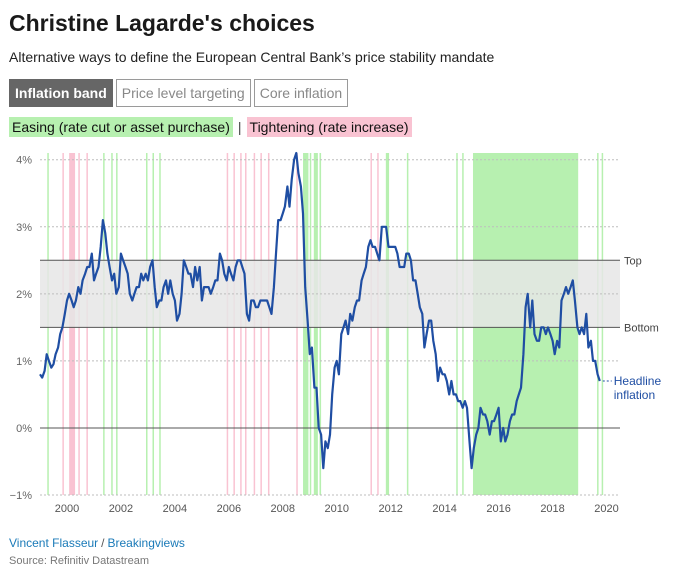 The image size is (674, 576). What do you see at coordinates (283, 509) in the screenshot?
I see `x-tick-label: 2008` at bounding box center [283, 509].